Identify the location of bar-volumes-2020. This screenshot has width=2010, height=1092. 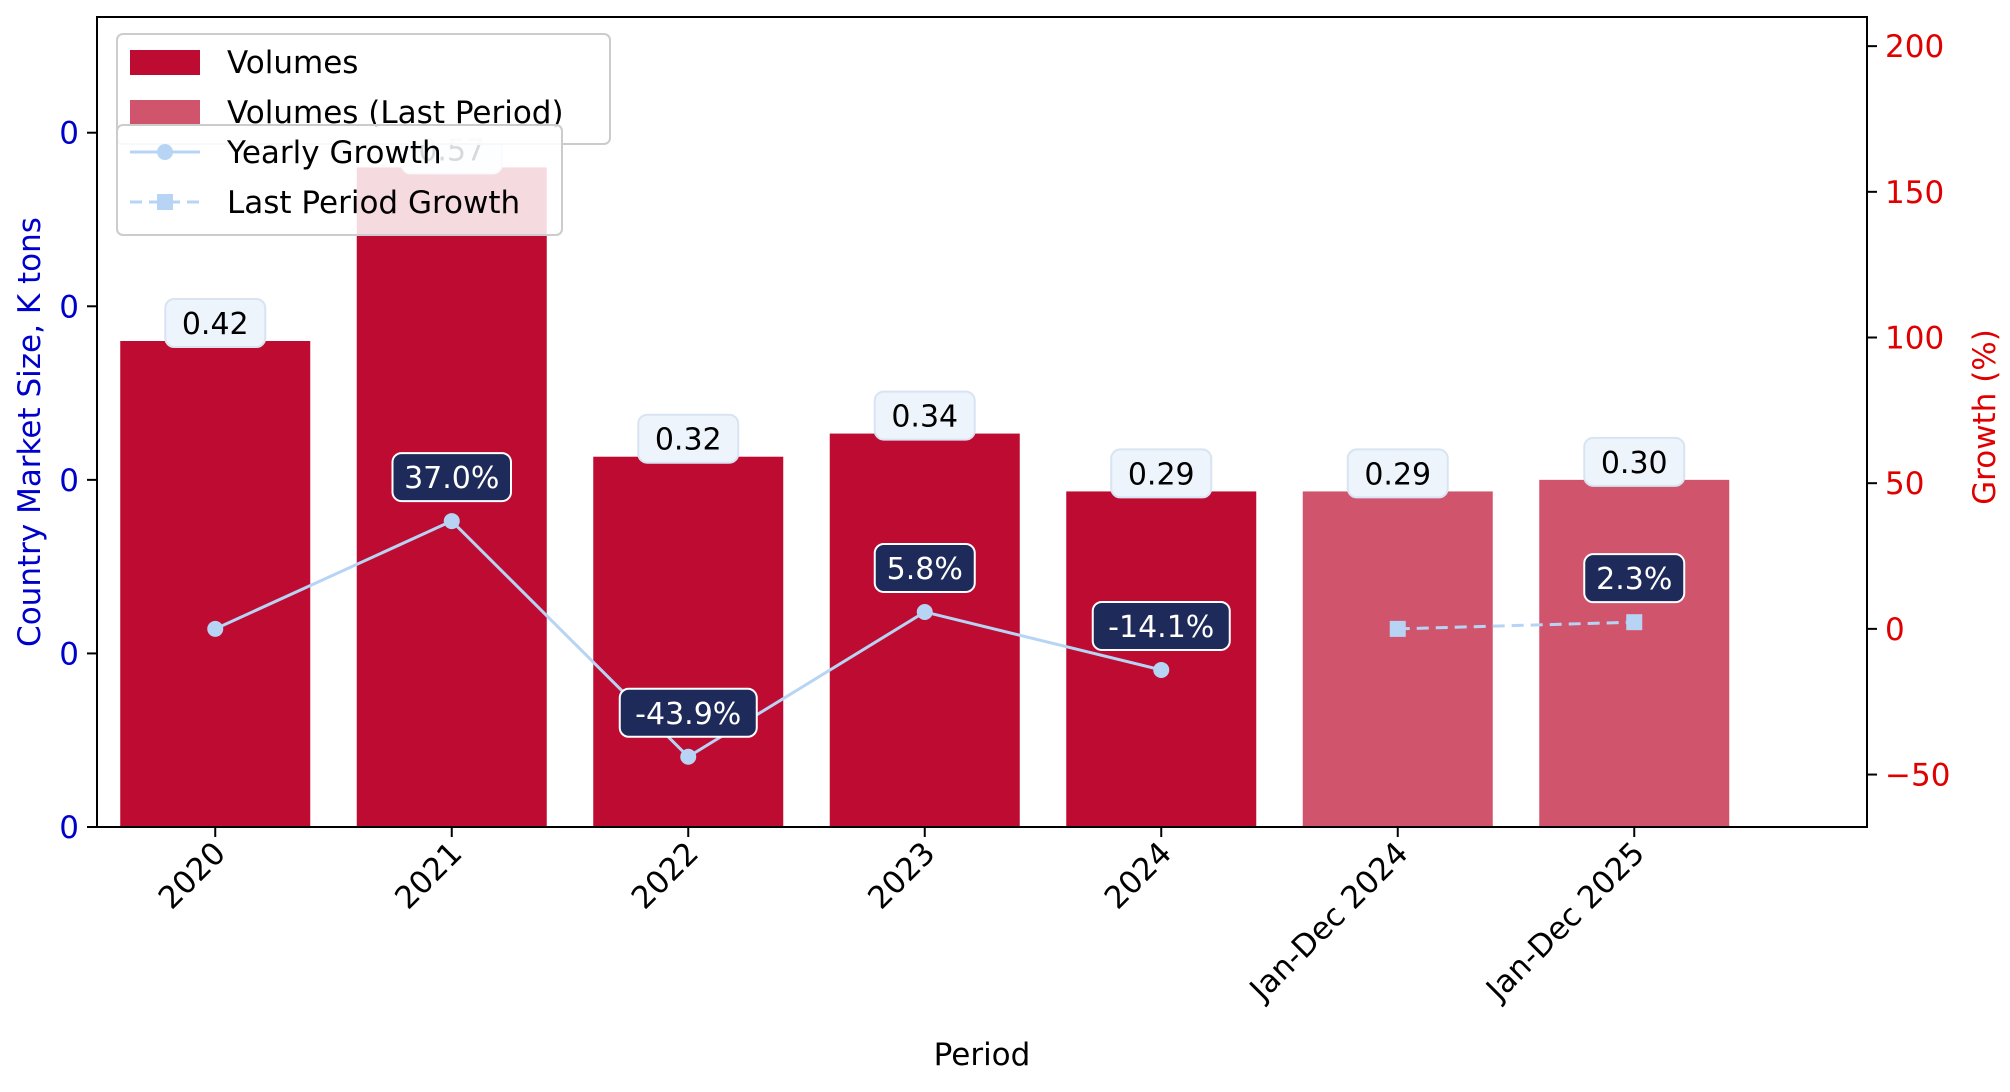
(215, 584).